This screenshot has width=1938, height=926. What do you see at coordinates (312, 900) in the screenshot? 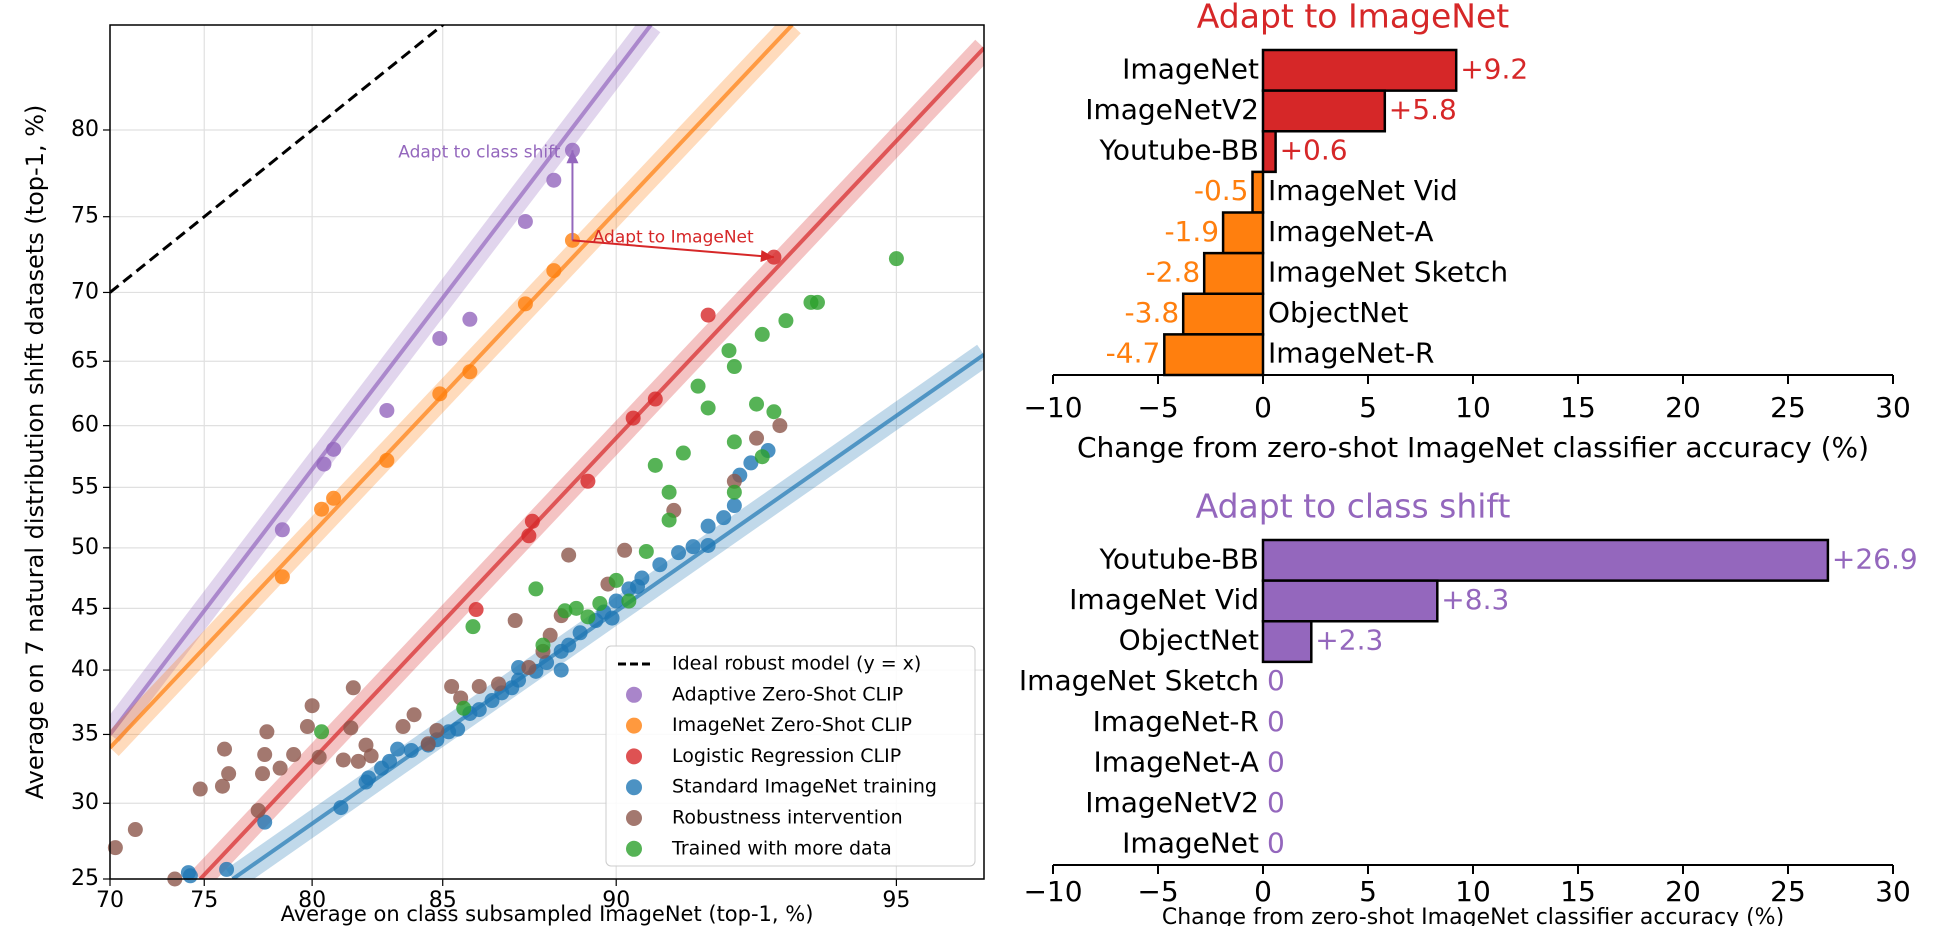
I see `x-tick-label: 80` at bounding box center [312, 900].